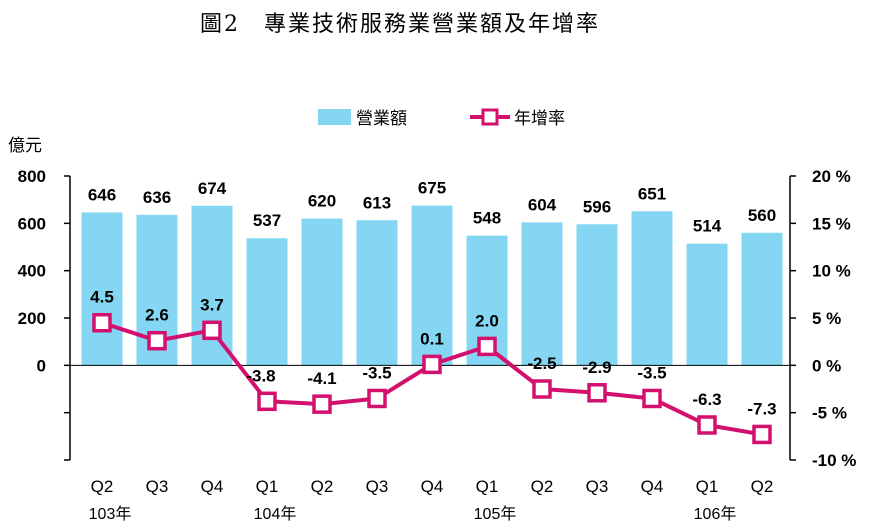 The image size is (879, 528). Describe the element at coordinates (490, 117) in the screenshot. I see `legend-line-marker` at that location.